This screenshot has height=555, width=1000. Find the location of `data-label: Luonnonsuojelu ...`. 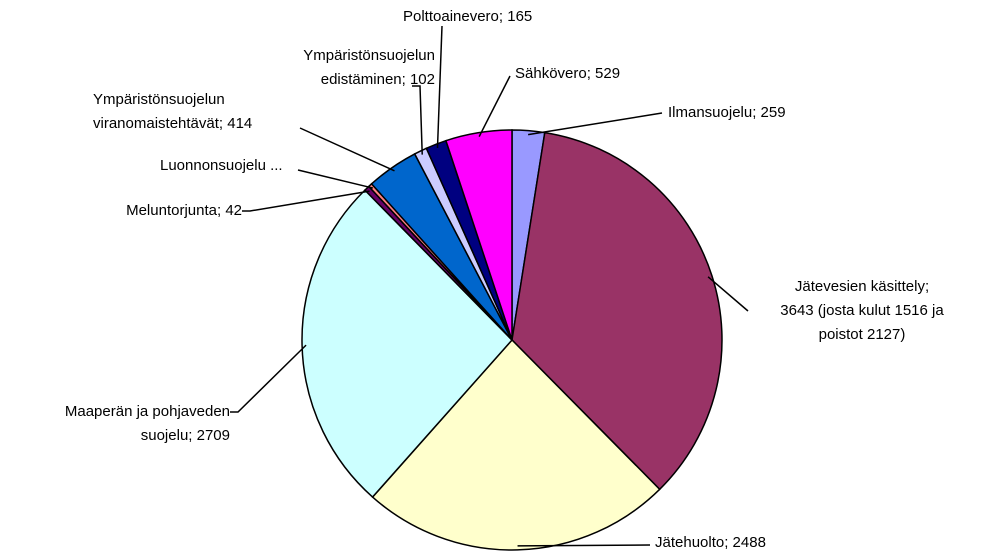

data-label: Luonnonsuojelu ... is located at coordinates (221, 165).